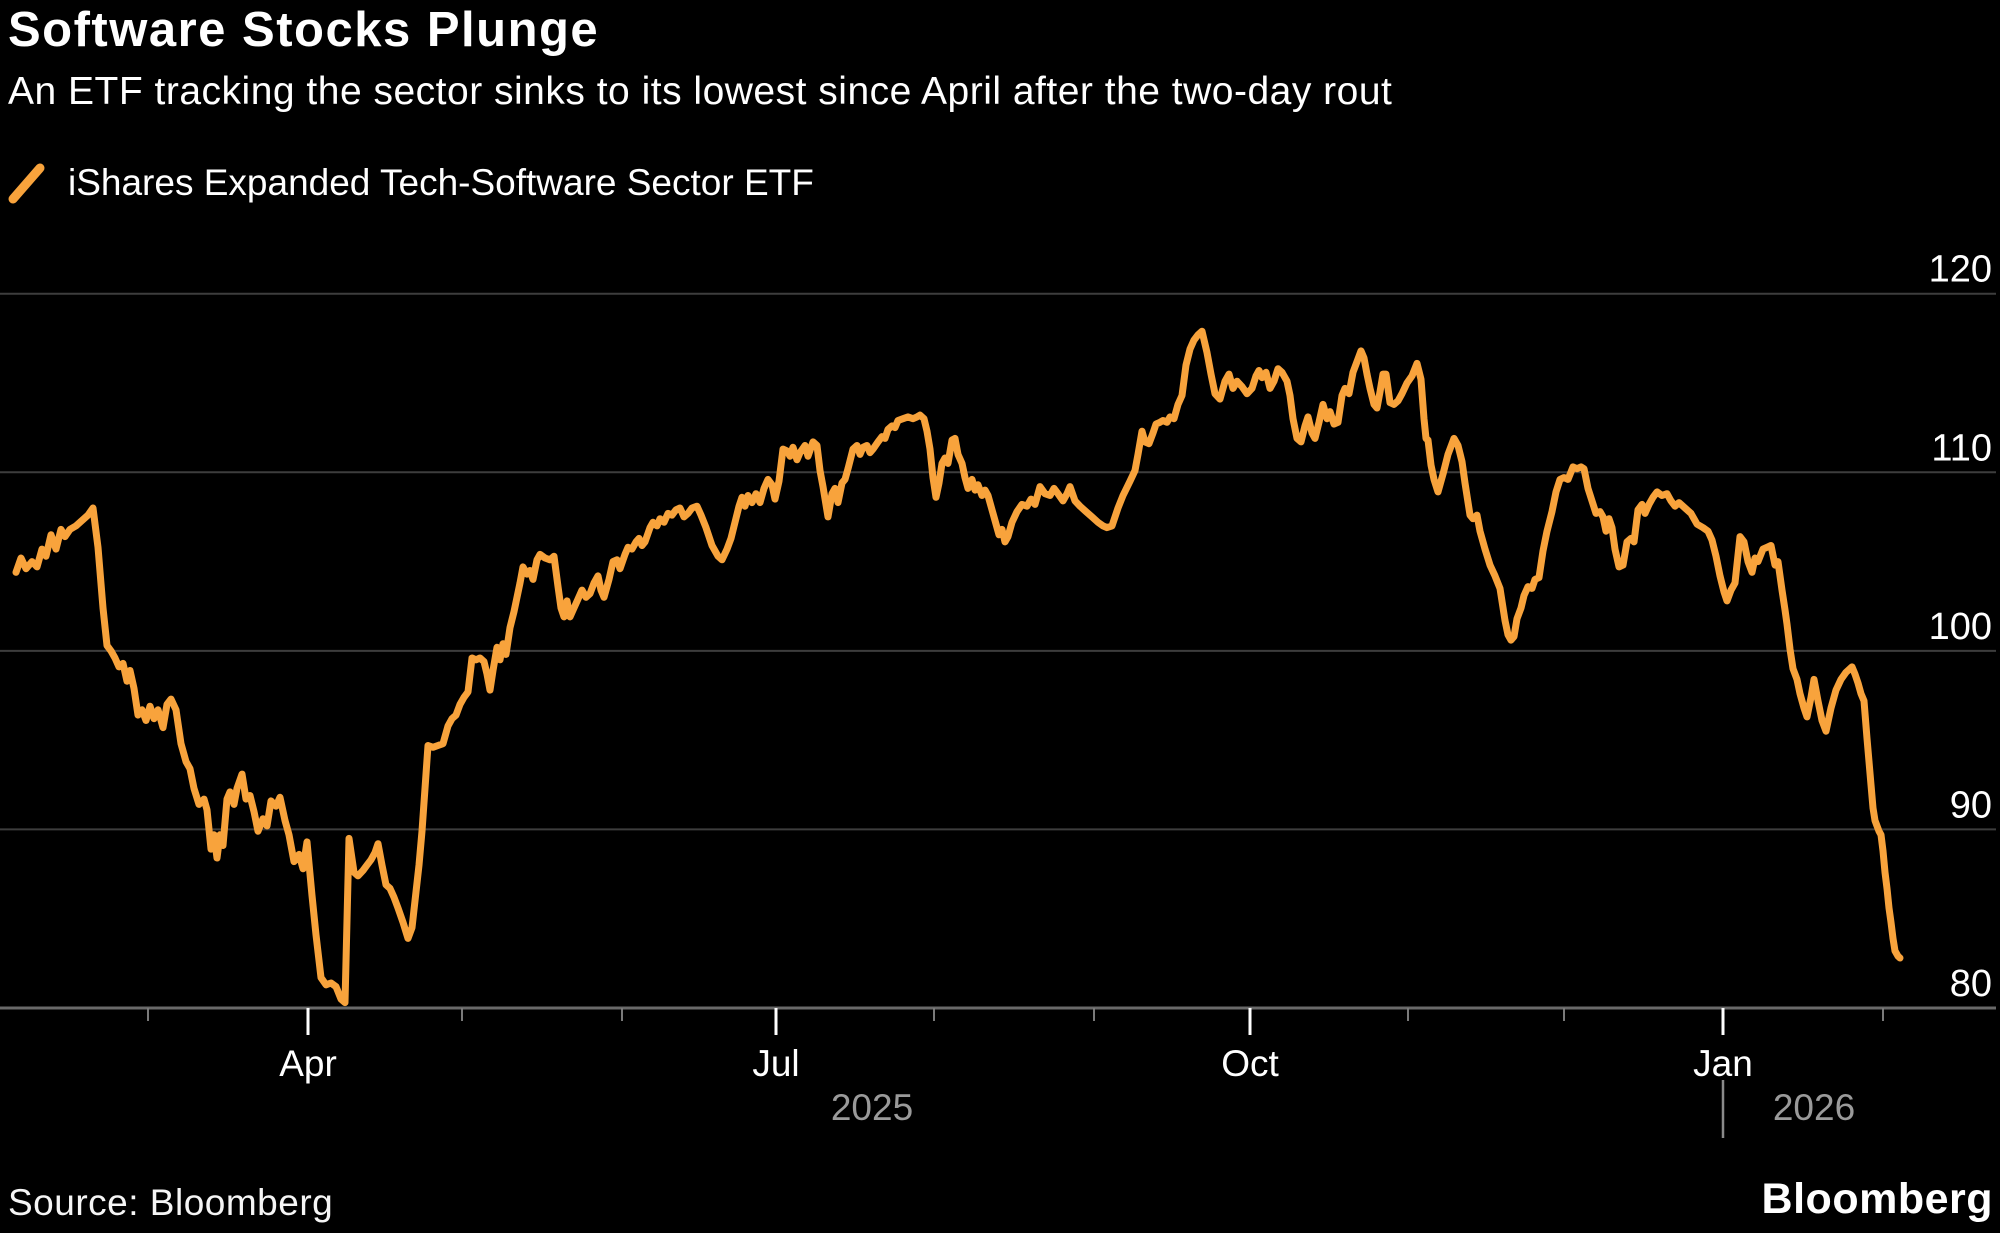  Describe the element at coordinates (1960, 627) in the screenshot. I see `y-axis-label: 100` at that location.